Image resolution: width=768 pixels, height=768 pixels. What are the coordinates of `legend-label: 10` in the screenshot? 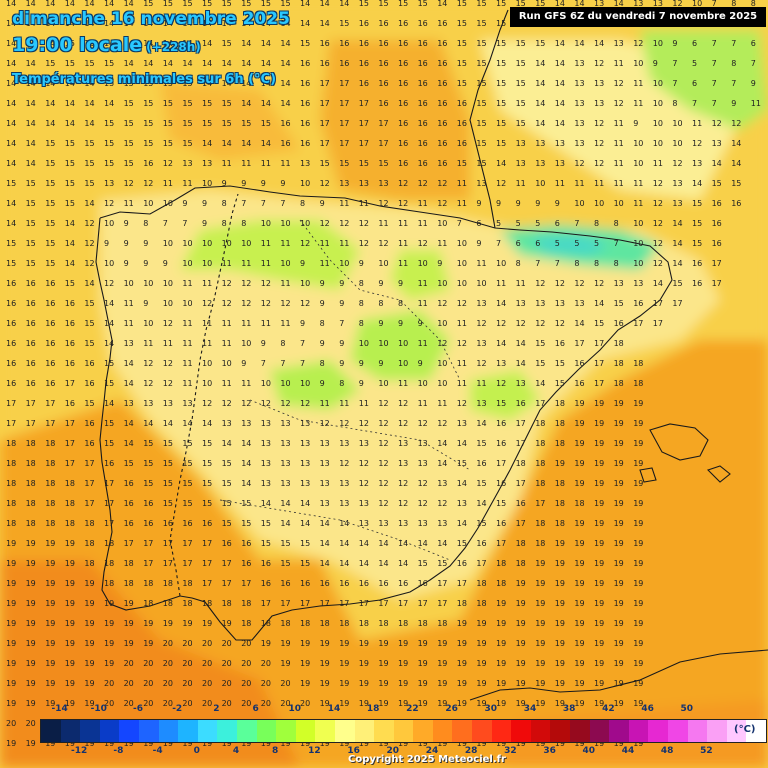 It's located at (295, 709).